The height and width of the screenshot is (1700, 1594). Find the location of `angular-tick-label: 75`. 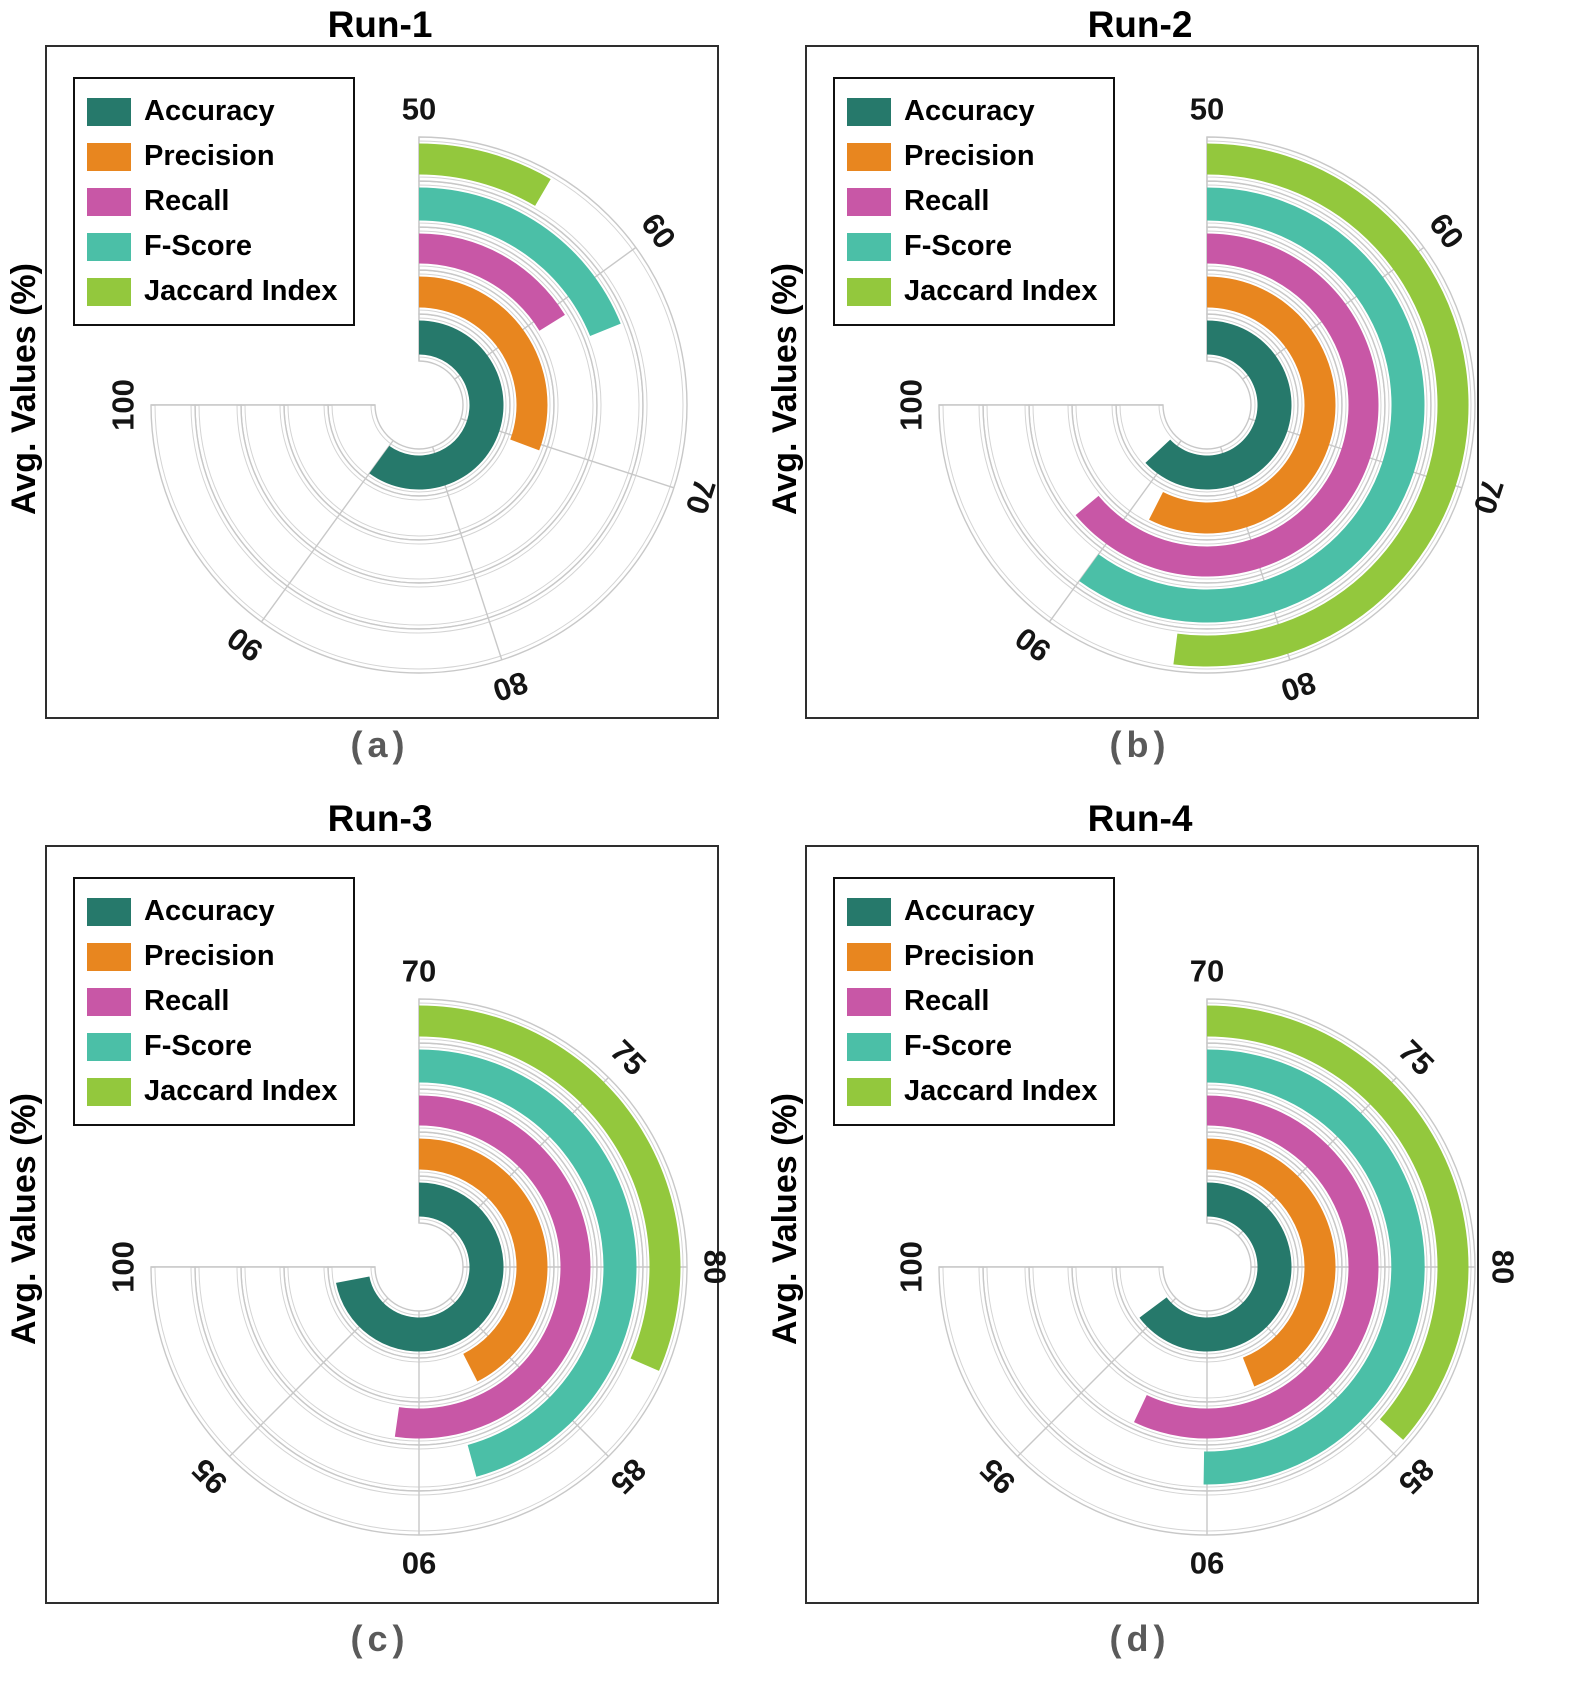

angular-tick-label: 75 is located at coordinates (1416, 1057).